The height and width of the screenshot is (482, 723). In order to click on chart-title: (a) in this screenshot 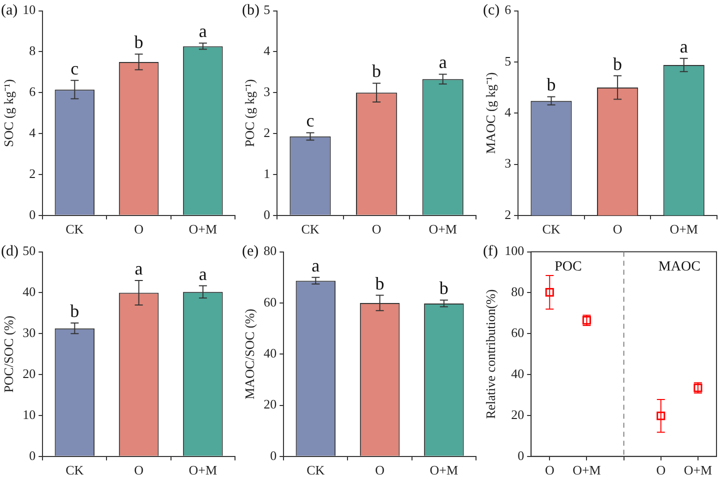, I will do `click(9, 10)`.